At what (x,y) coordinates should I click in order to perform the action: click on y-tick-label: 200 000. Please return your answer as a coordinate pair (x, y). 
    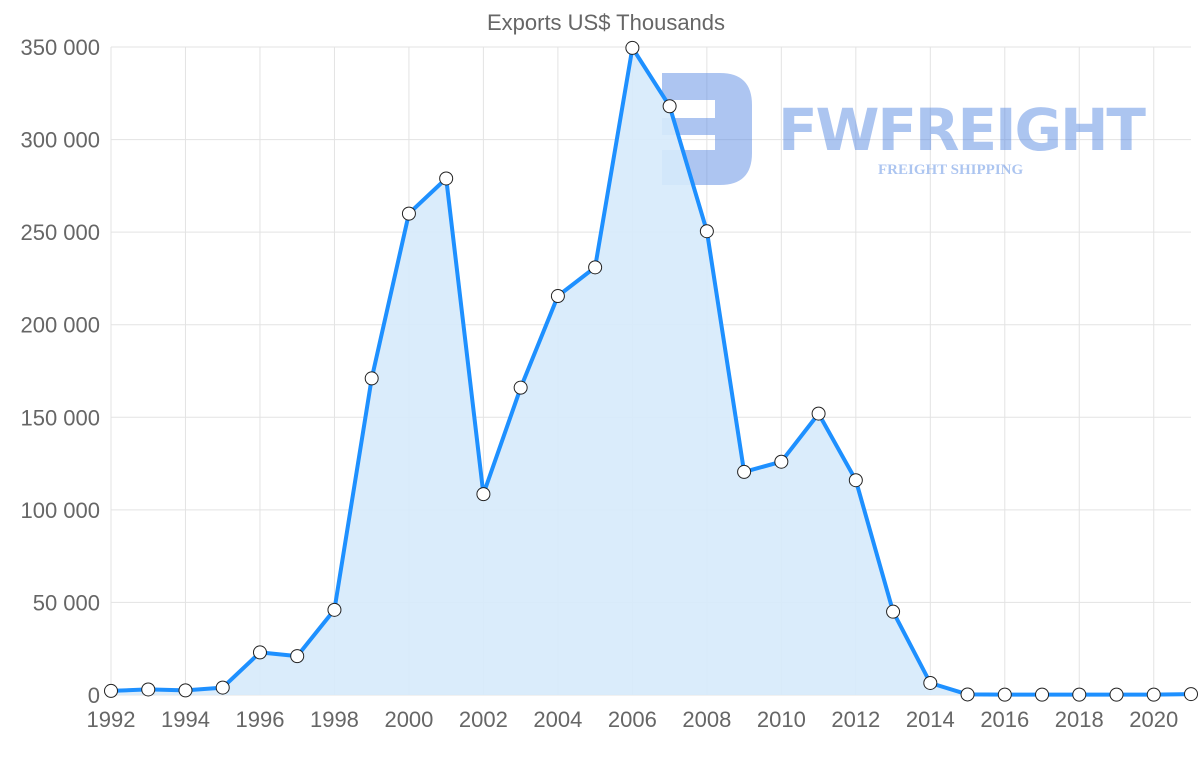
    Looking at the image, I should click on (60, 325).